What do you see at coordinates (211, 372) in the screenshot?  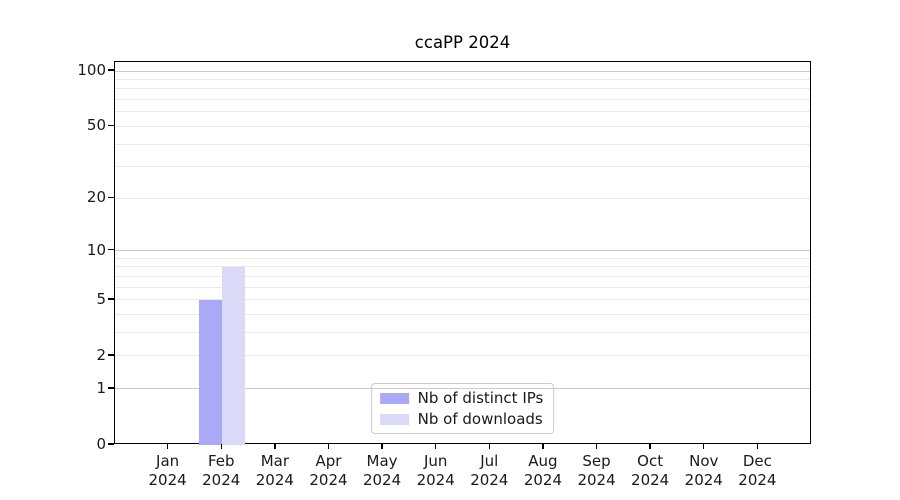 I see `bar-nb-of-distinct-ips-feb-2024` at bounding box center [211, 372].